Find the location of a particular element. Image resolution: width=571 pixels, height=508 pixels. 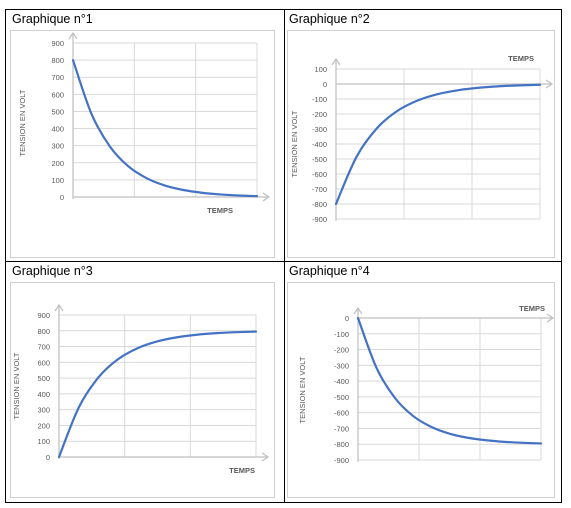

chart-1-title: Graphique n°1 is located at coordinates (52, 19).